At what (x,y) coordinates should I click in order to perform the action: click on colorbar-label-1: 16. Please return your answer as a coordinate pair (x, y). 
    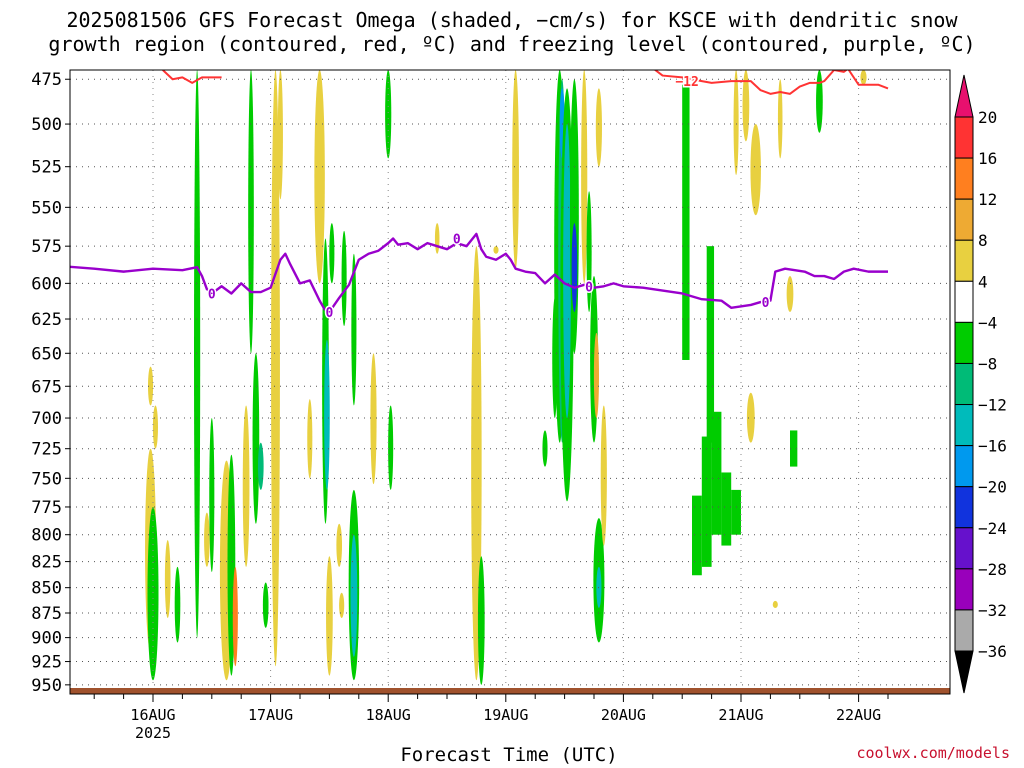
    Looking at the image, I should click on (987, 158).